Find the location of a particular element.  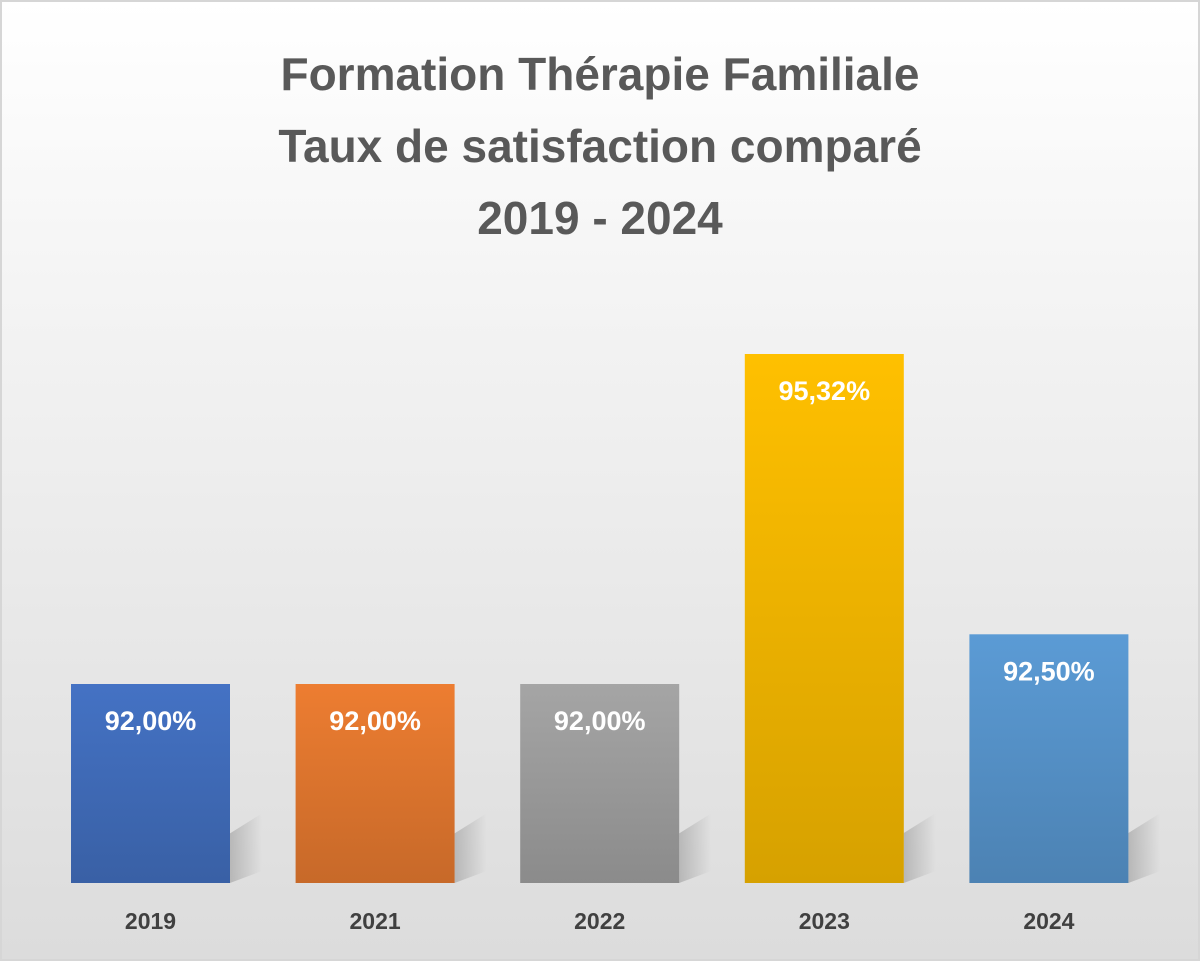

bar-2023 is located at coordinates (824, 618).